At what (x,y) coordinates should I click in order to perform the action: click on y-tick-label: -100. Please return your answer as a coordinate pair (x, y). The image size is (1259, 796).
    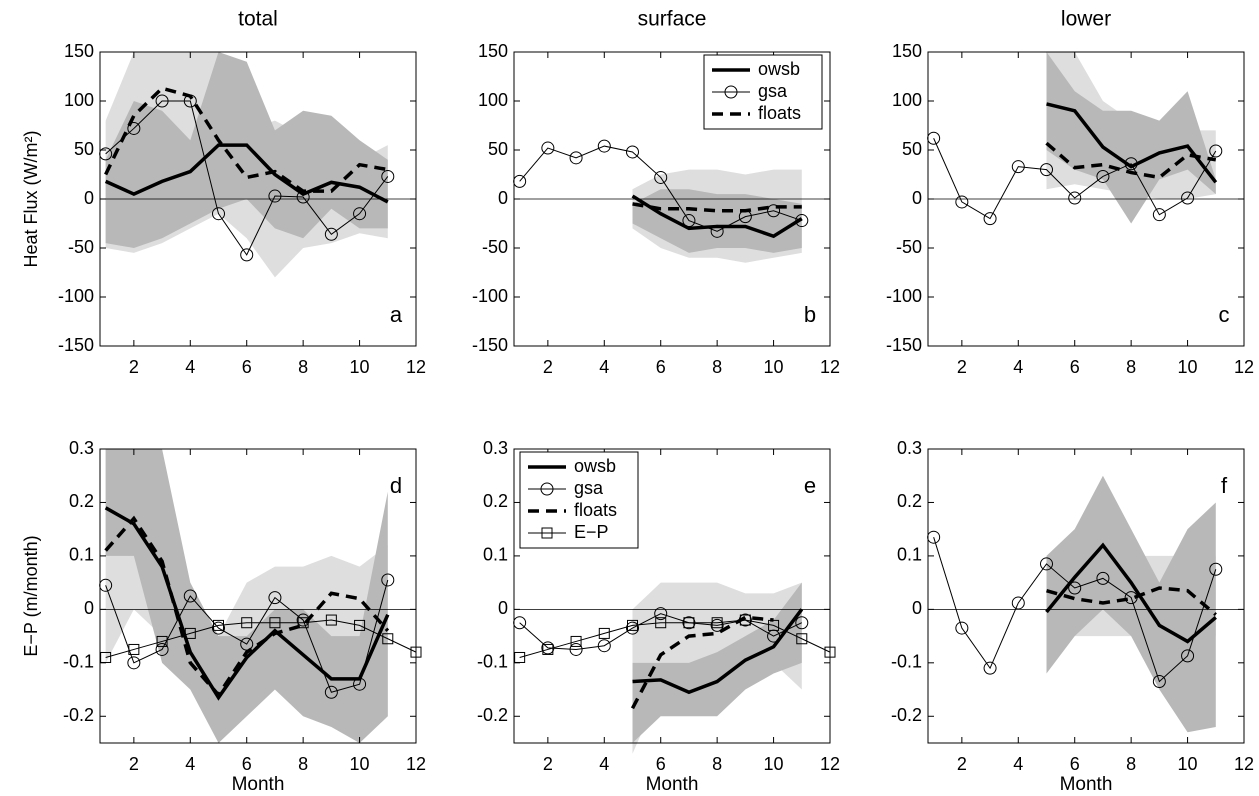
    Looking at the image, I should click on (904, 296).